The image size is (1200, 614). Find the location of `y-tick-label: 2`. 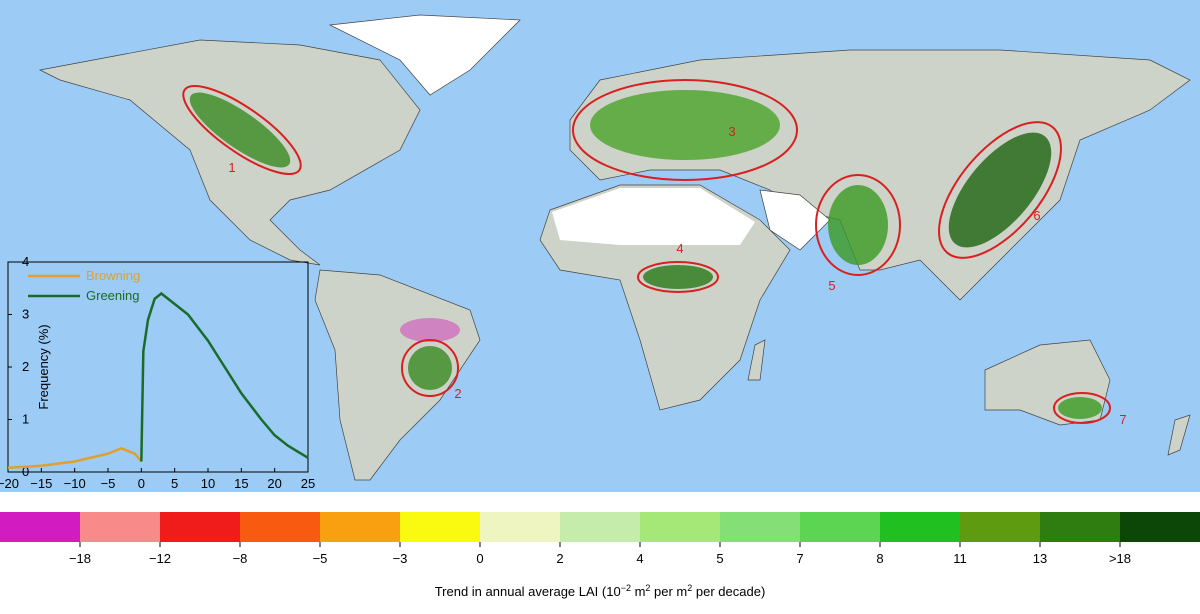

y-tick-label: 2 is located at coordinates (25, 366).